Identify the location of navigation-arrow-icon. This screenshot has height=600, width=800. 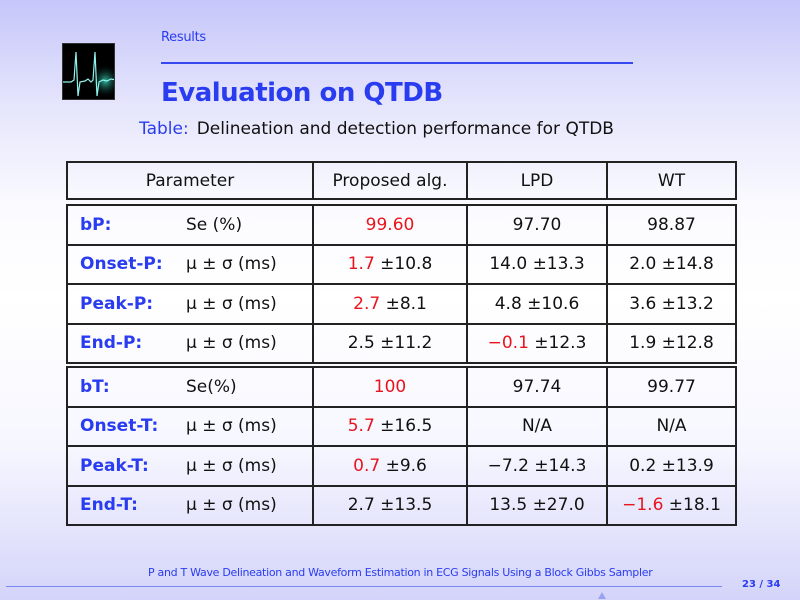
(602, 595).